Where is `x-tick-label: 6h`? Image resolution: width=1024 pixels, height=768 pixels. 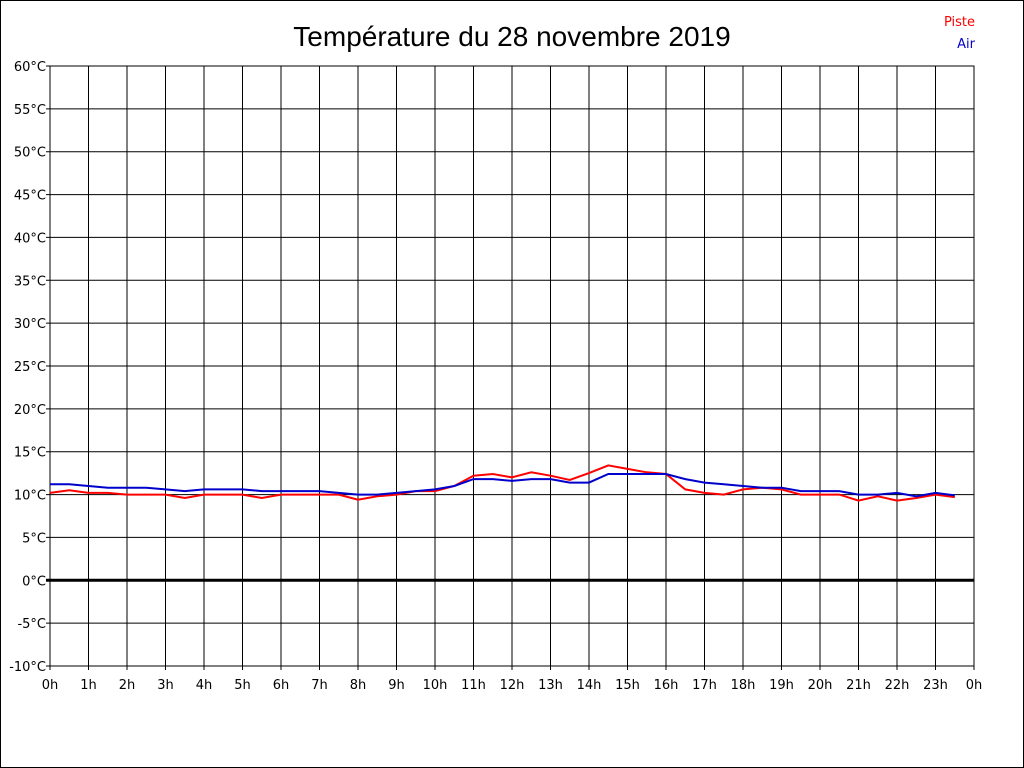 x-tick-label: 6h is located at coordinates (281, 685).